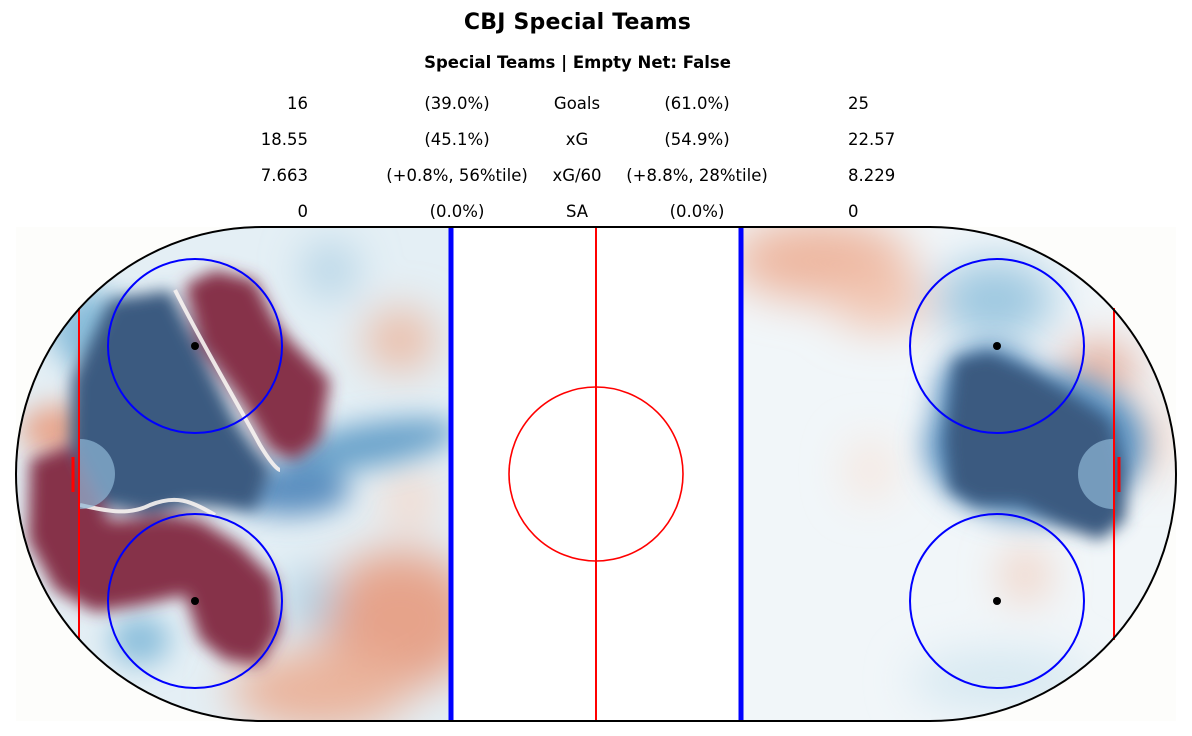  What do you see at coordinates (303, 211) in the screenshot?
I see `team-sa: 0` at bounding box center [303, 211].